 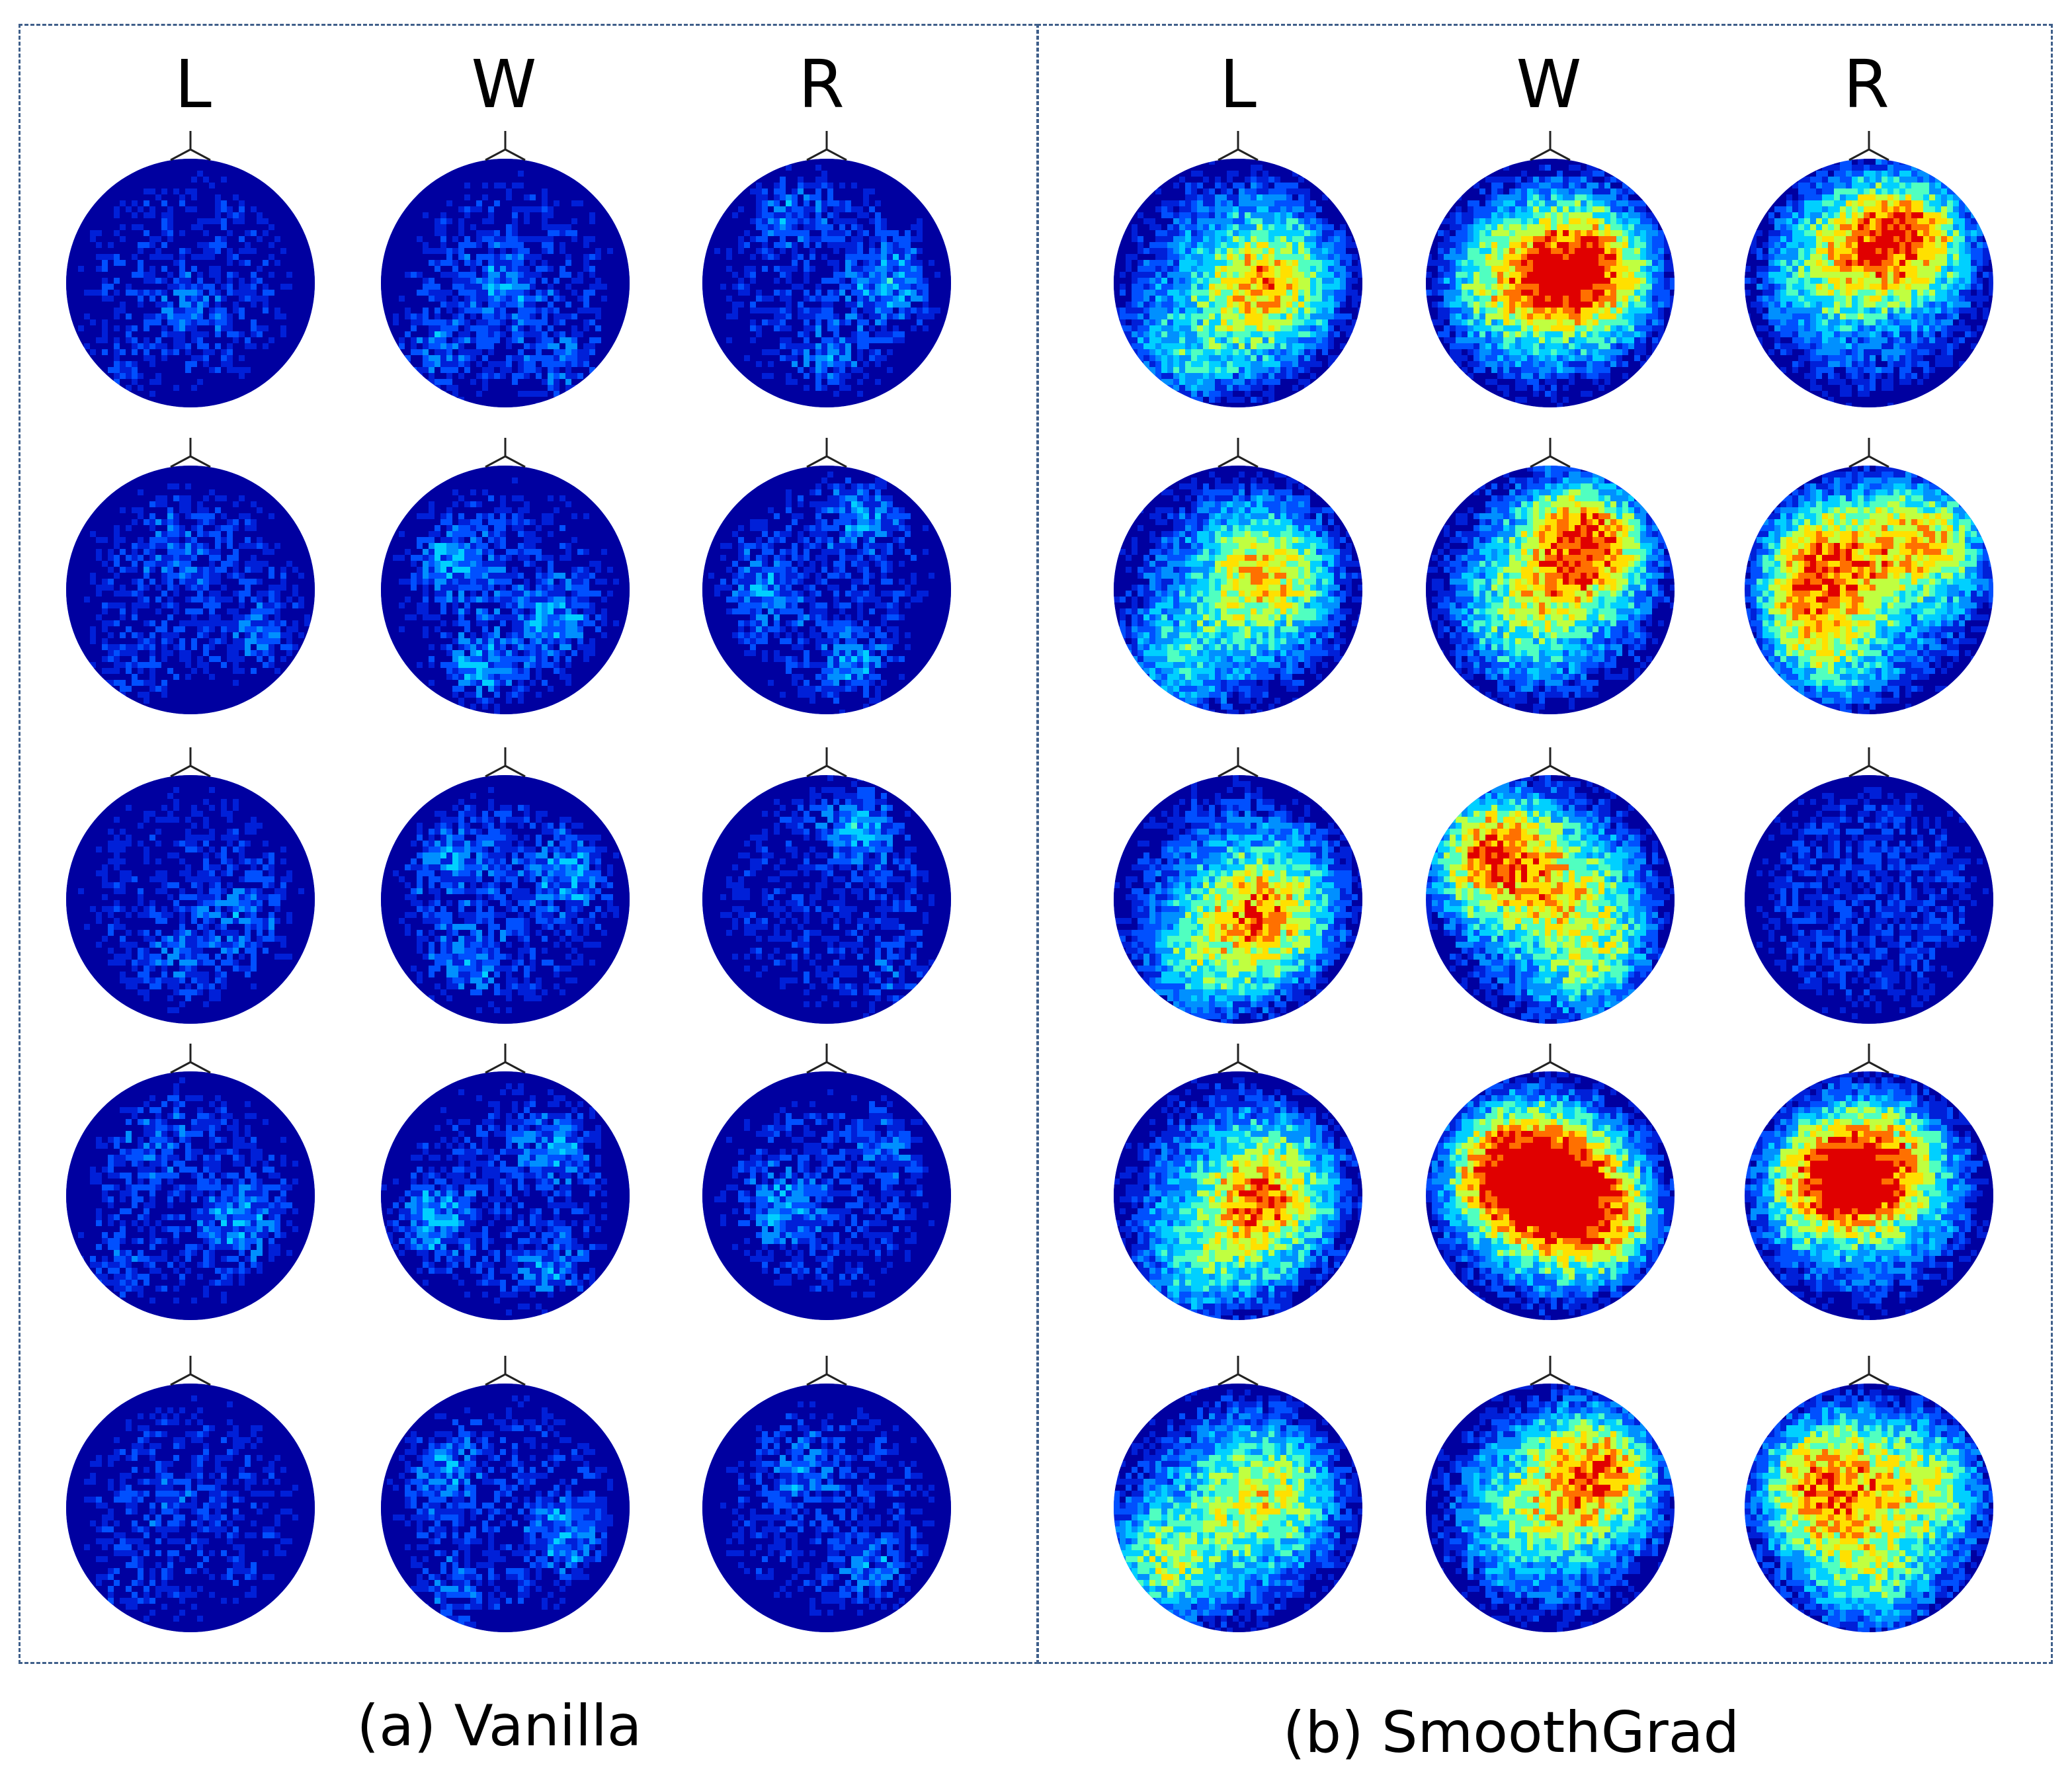 I want to click on topomap-b-row5-l, so click(x=1238, y=1494).